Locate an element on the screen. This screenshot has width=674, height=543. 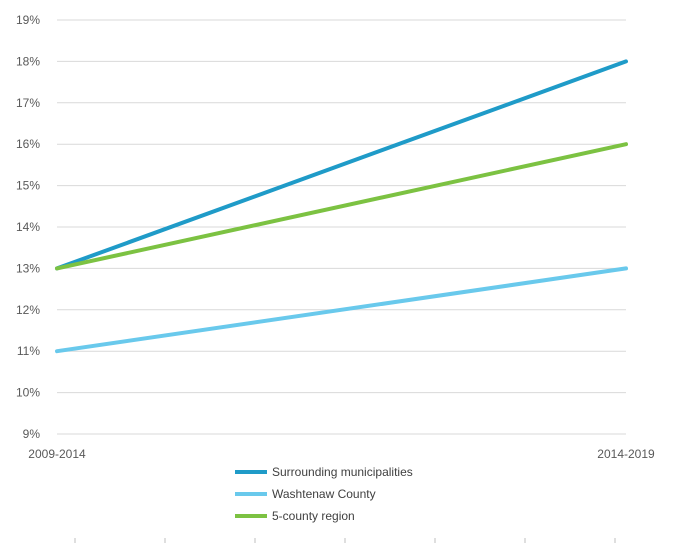
legend-label: 5-county region is located at coordinates (313, 516).